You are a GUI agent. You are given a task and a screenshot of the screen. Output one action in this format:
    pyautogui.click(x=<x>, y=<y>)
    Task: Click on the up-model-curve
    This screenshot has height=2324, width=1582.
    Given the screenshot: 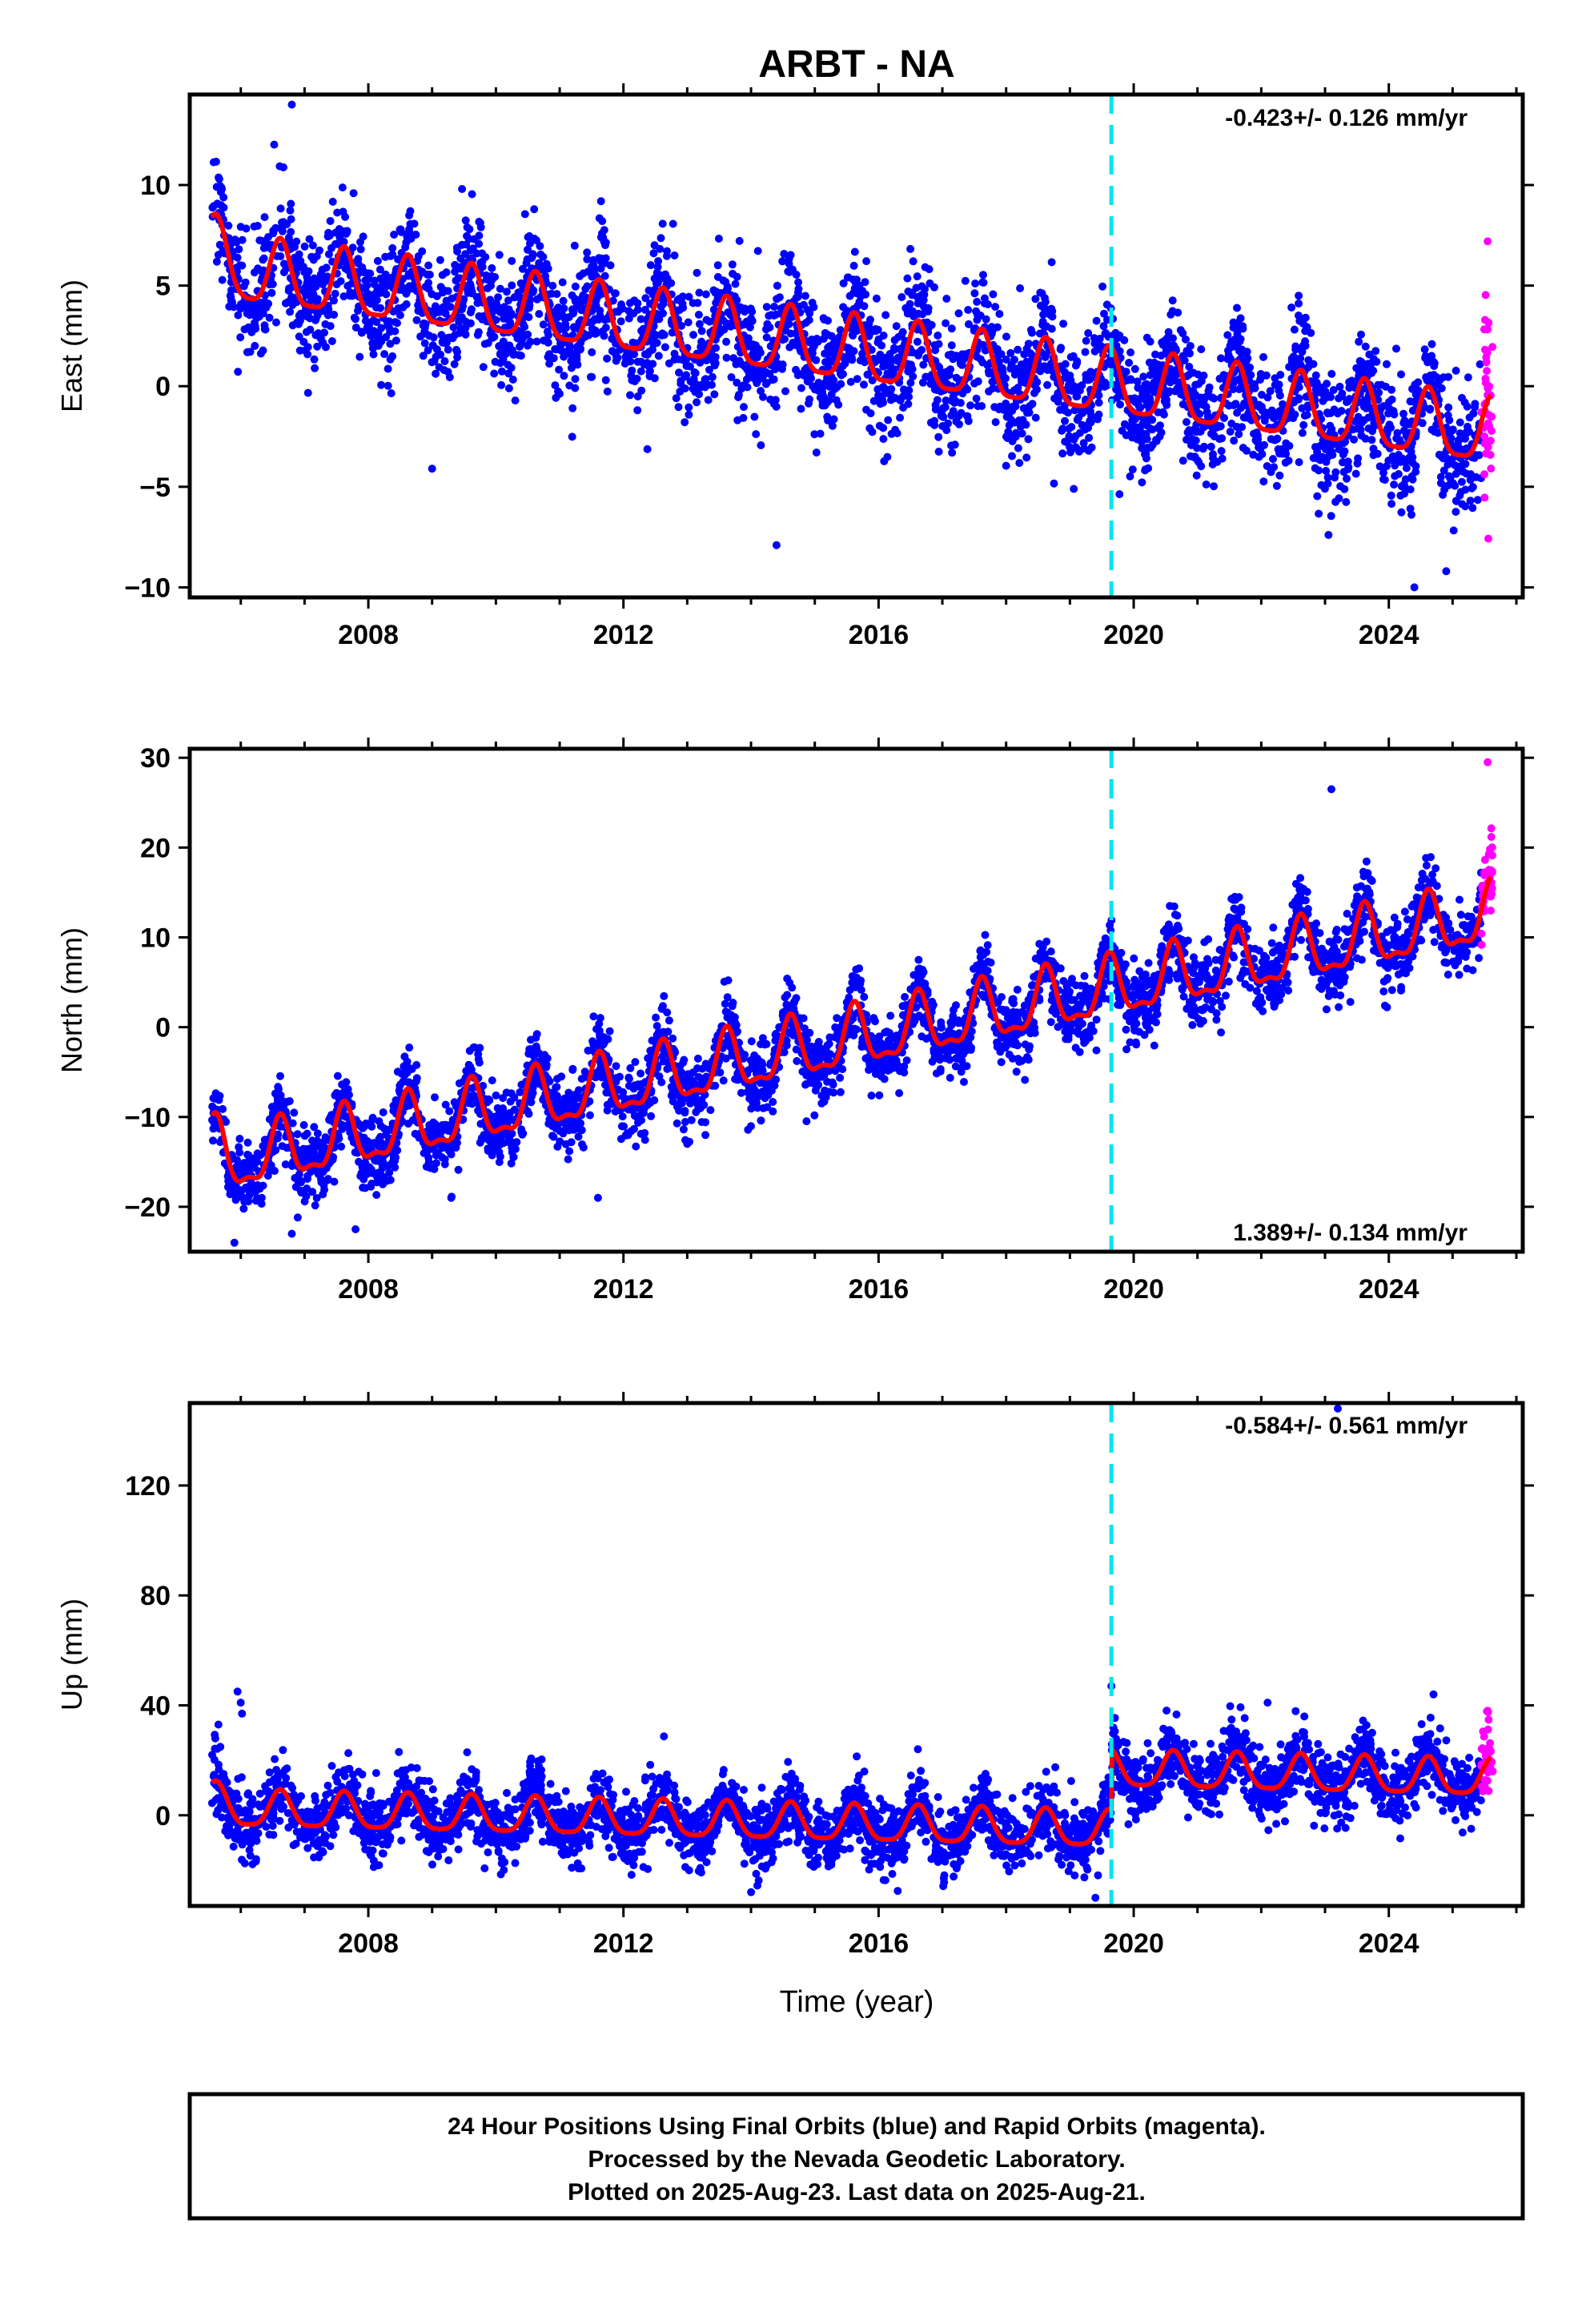 What is the action you would take?
    pyautogui.click(x=851, y=1797)
    